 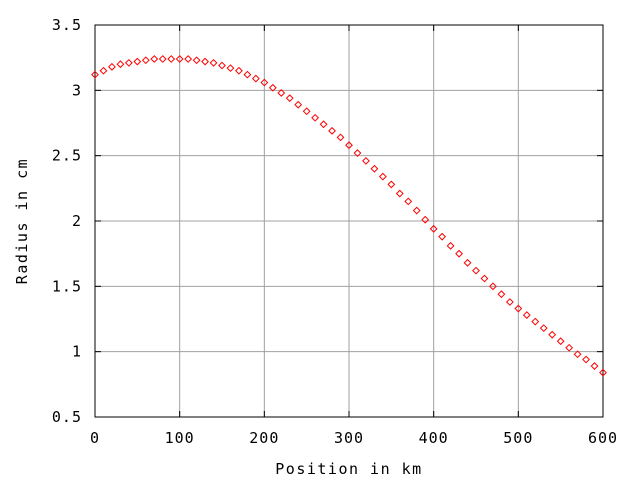 What do you see at coordinates (22, 221) in the screenshot?
I see `y-axis-label: Radius in cm` at bounding box center [22, 221].